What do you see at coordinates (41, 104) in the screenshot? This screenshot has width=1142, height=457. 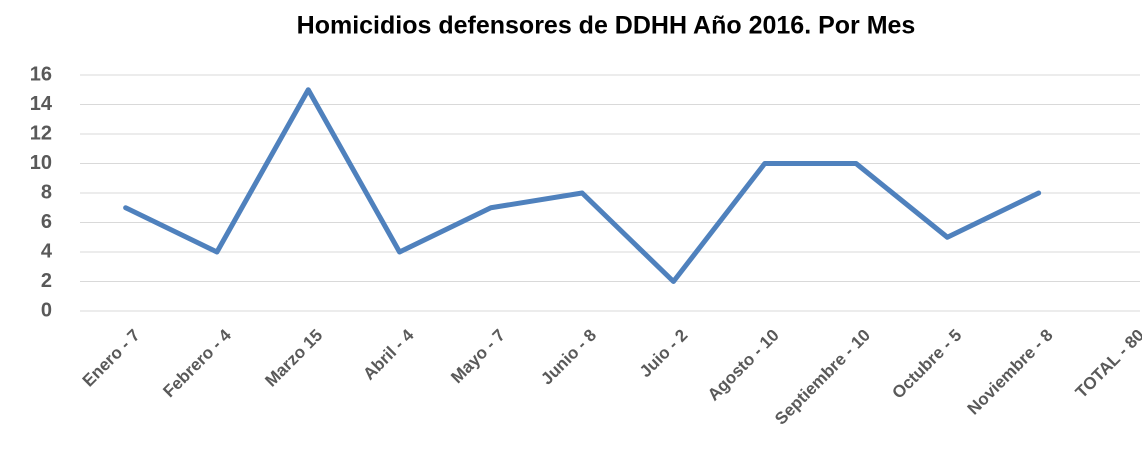 I see `y-tick-label: 14` at bounding box center [41, 104].